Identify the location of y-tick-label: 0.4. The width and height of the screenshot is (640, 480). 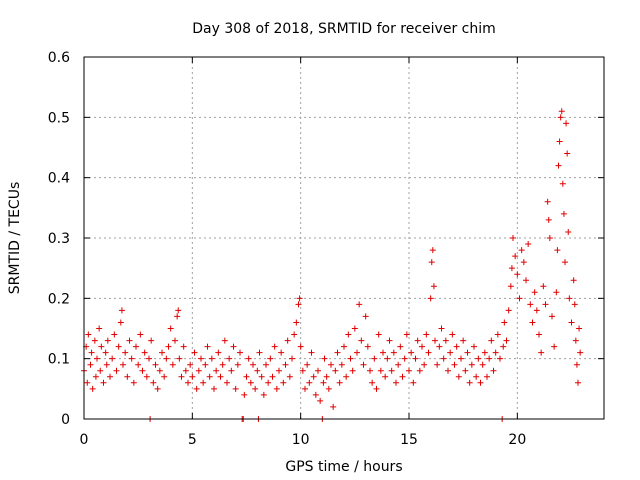
(59, 179).